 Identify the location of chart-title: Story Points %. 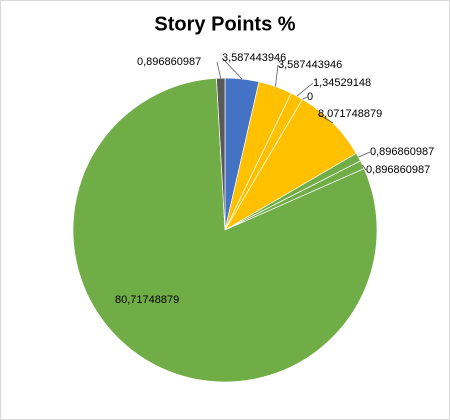
(224, 24).